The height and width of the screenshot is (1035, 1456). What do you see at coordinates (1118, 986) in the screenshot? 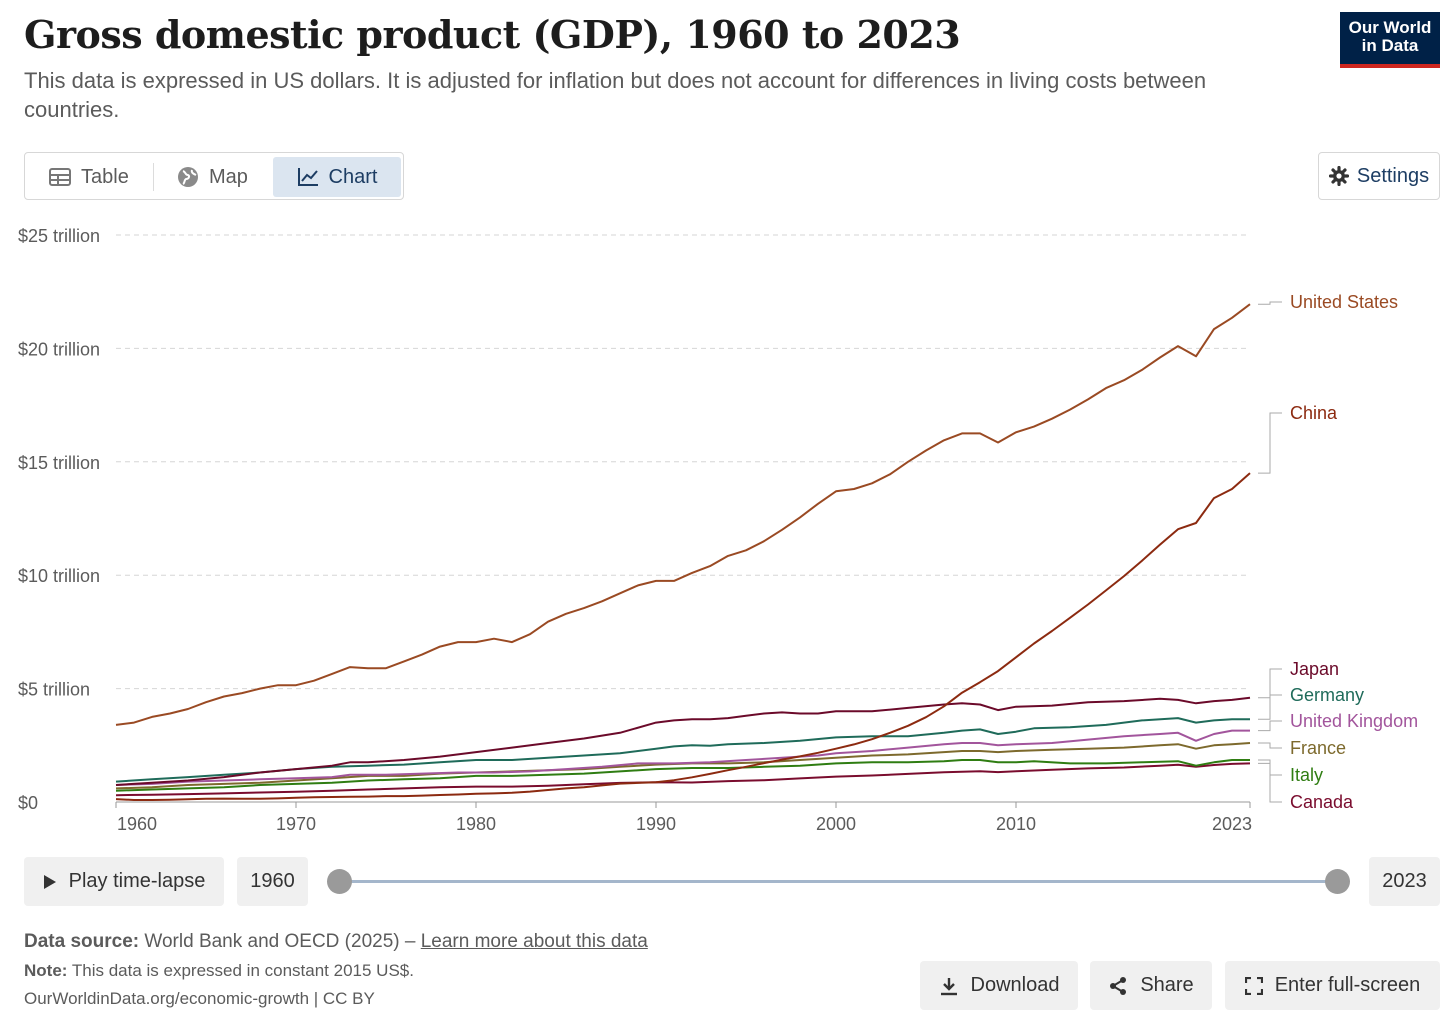
I see `share-icon` at bounding box center [1118, 986].